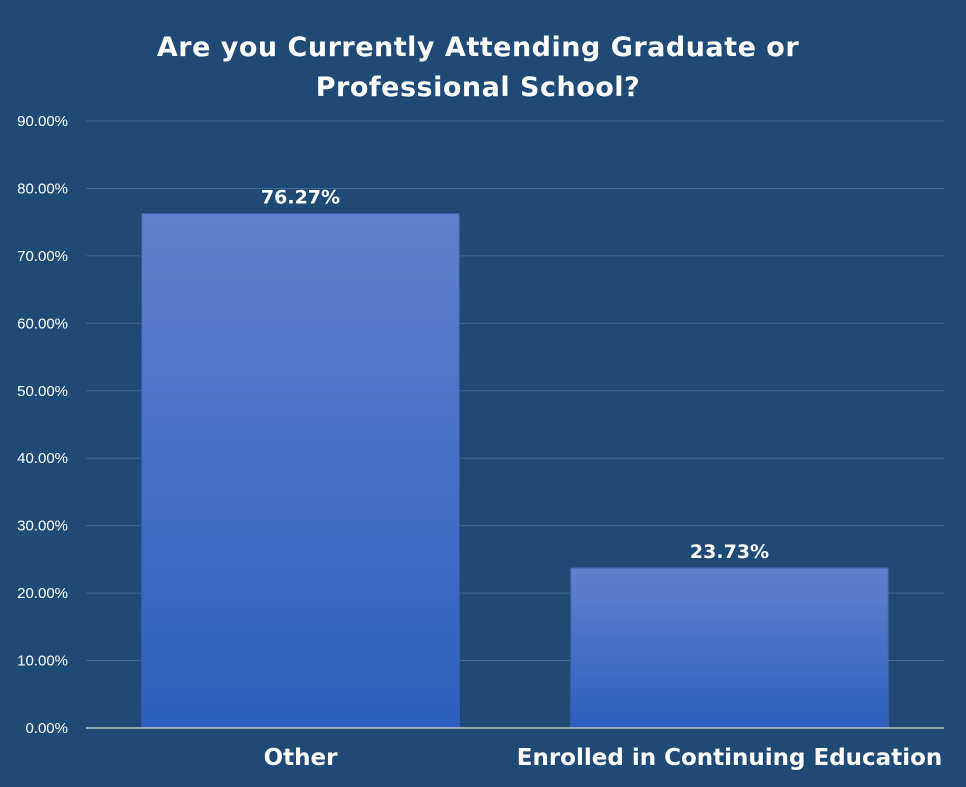 The height and width of the screenshot is (787, 966). What do you see at coordinates (42, 391) in the screenshot?
I see `y-tick-label: 50.00%` at bounding box center [42, 391].